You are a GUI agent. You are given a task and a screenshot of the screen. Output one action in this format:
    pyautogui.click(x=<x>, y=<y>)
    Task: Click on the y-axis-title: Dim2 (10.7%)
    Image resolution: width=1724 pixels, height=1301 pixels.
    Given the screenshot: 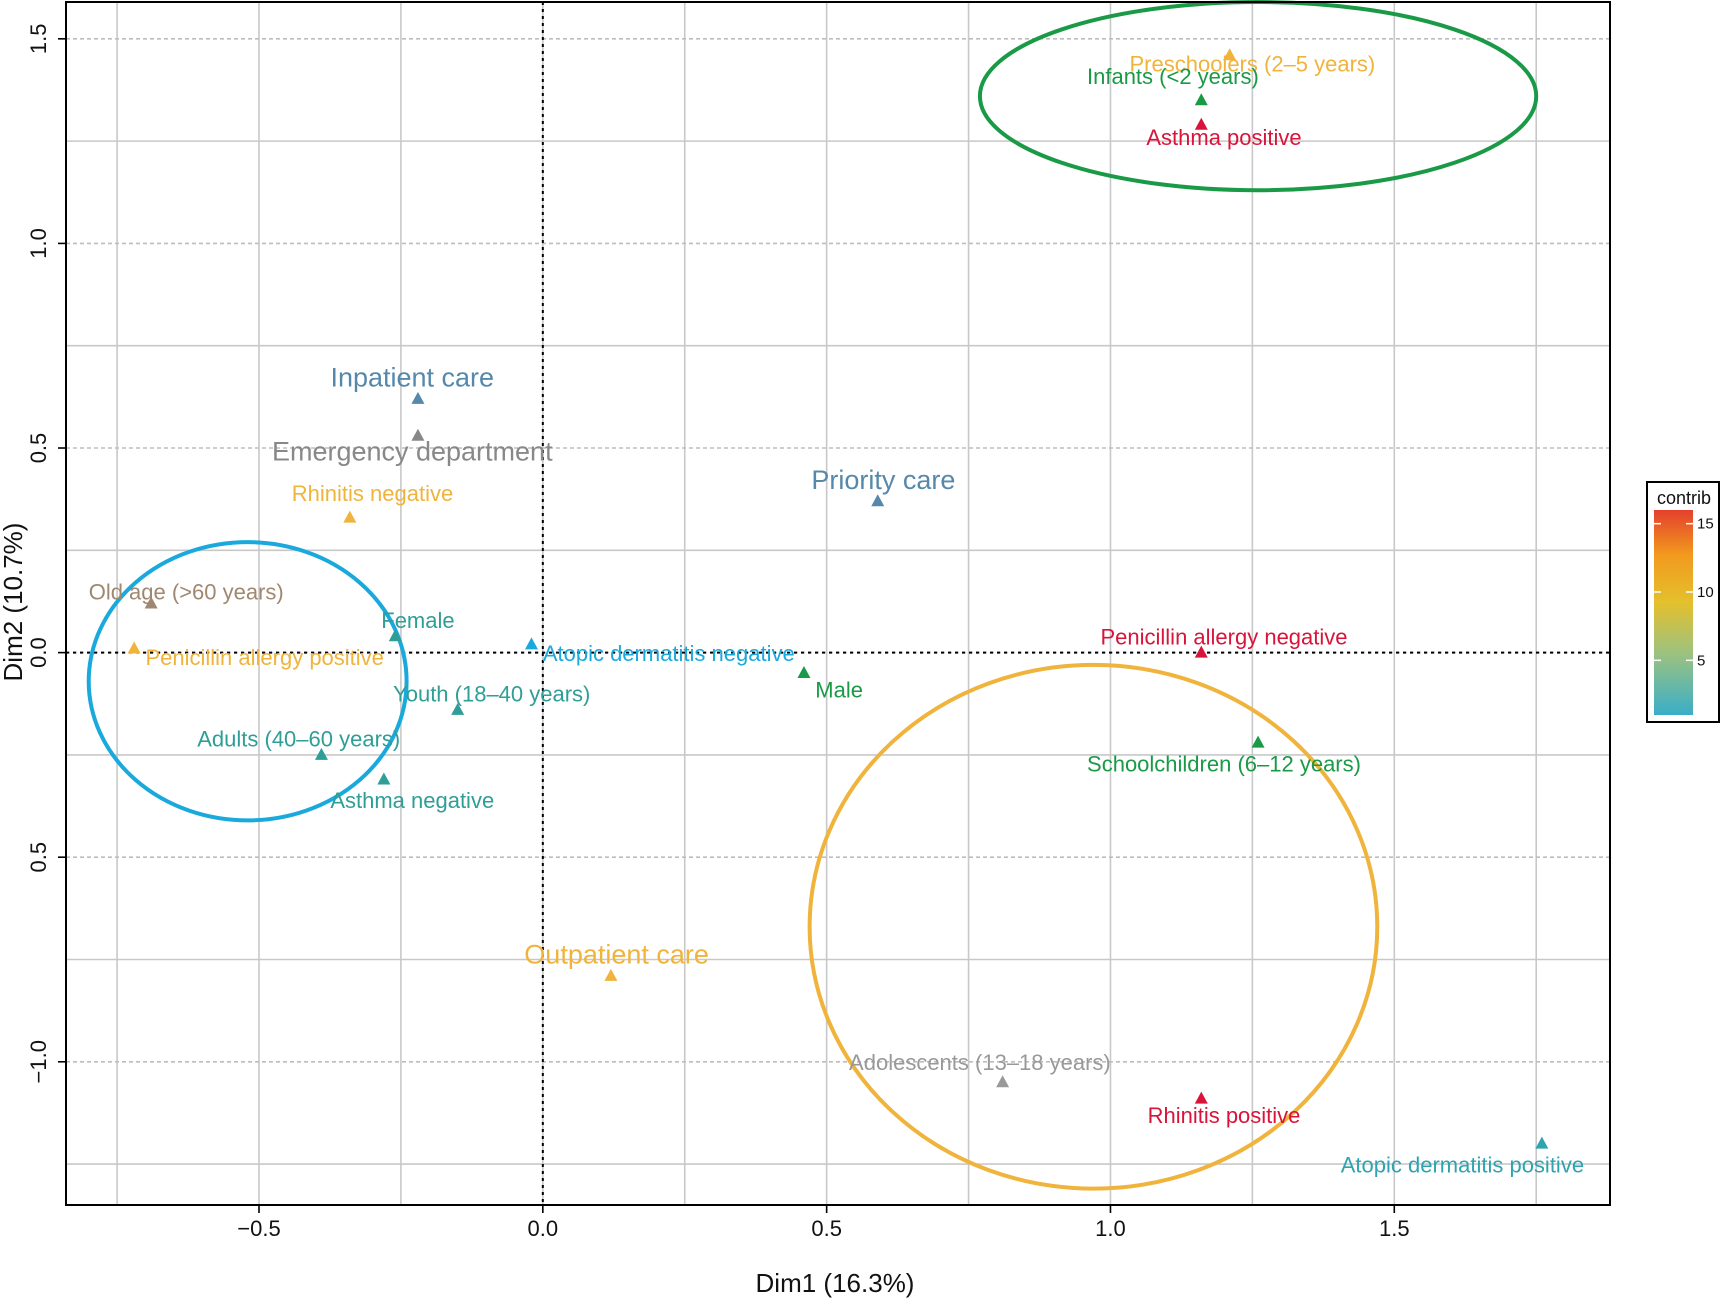 What is the action you would take?
    pyautogui.click(x=14, y=602)
    